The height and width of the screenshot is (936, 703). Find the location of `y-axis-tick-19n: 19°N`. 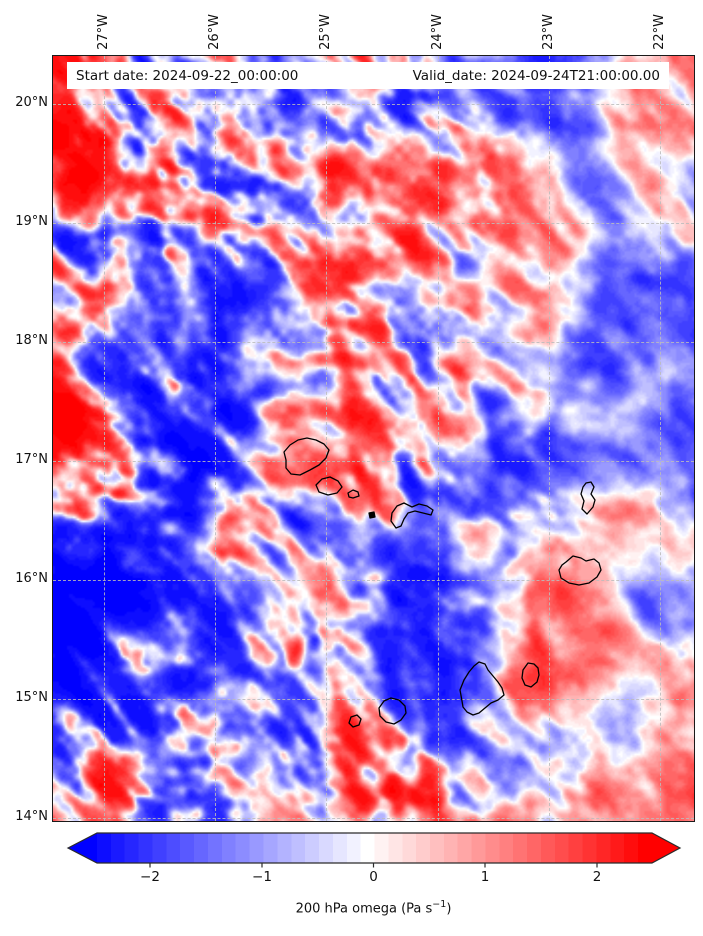

y-axis-tick-19n: 19°N is located at coordinates (31, 221).